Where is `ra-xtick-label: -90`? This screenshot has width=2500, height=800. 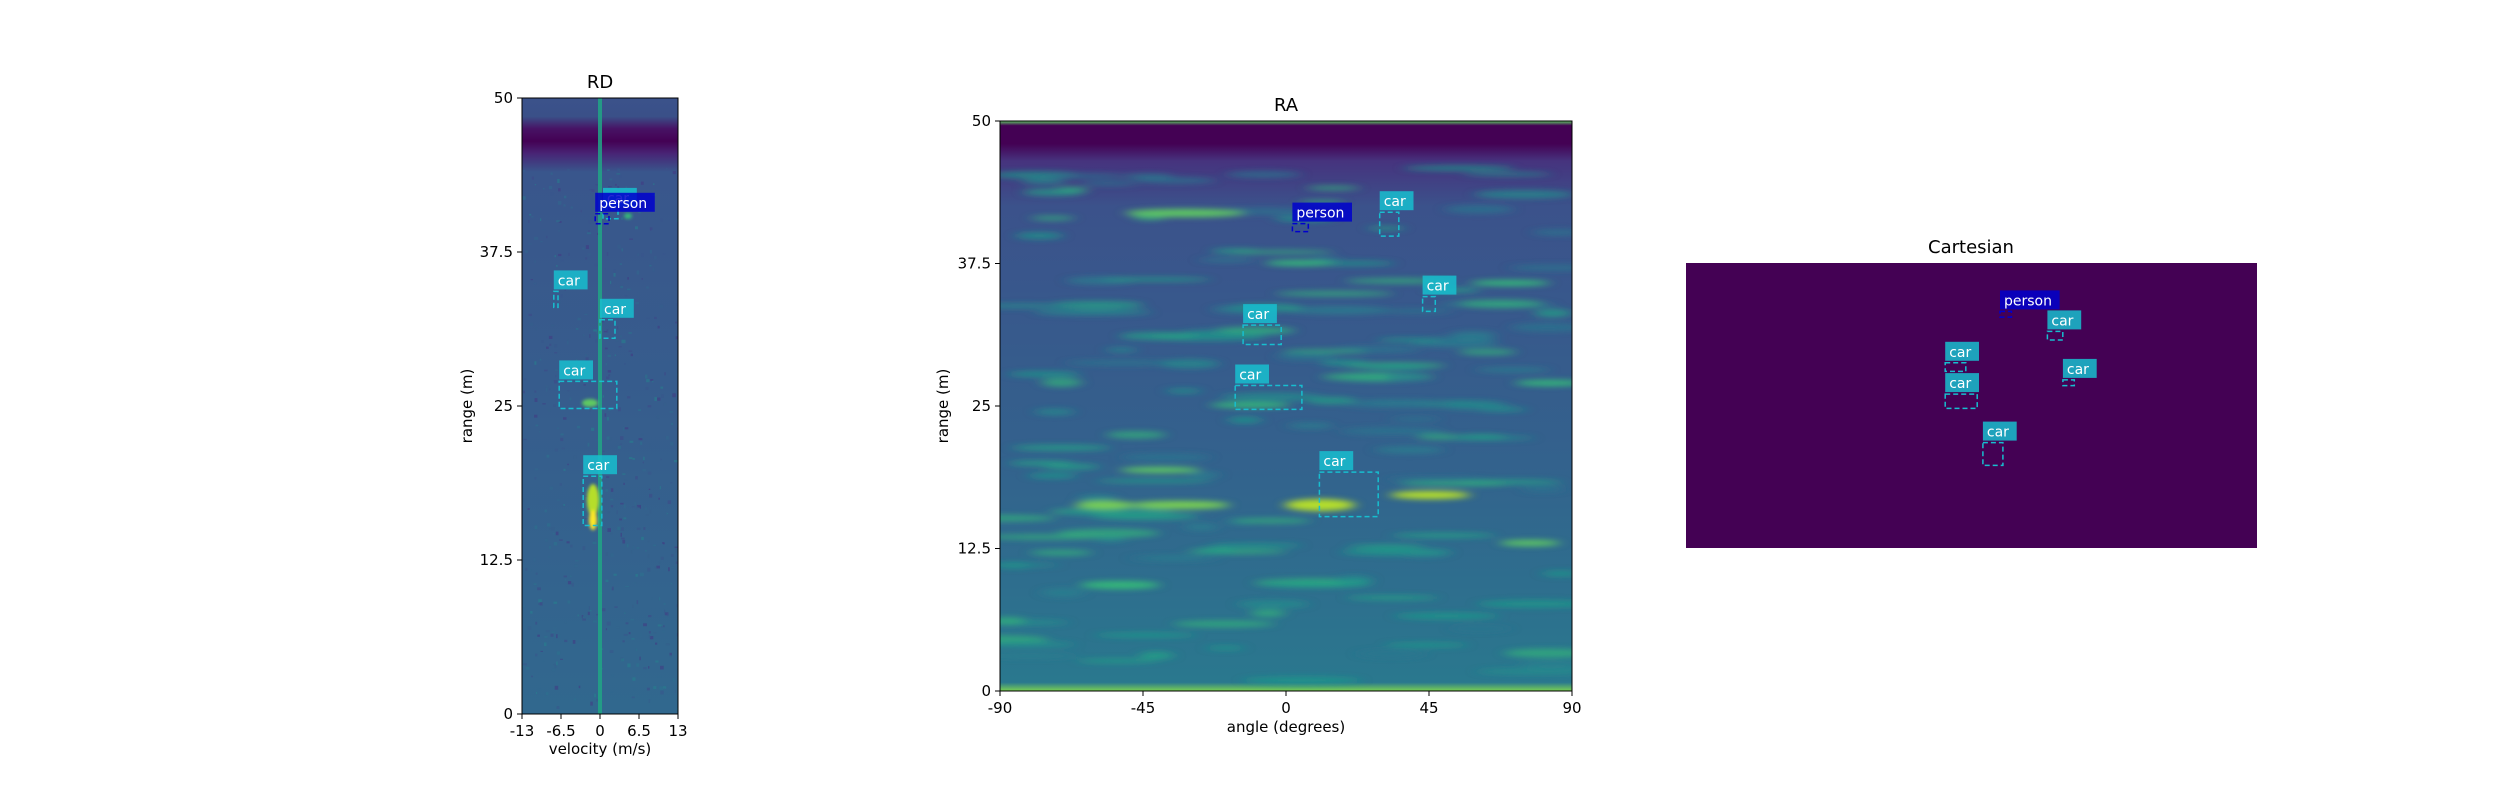 ra-xtick-label: -90 is located at coordinates (1000, 708).